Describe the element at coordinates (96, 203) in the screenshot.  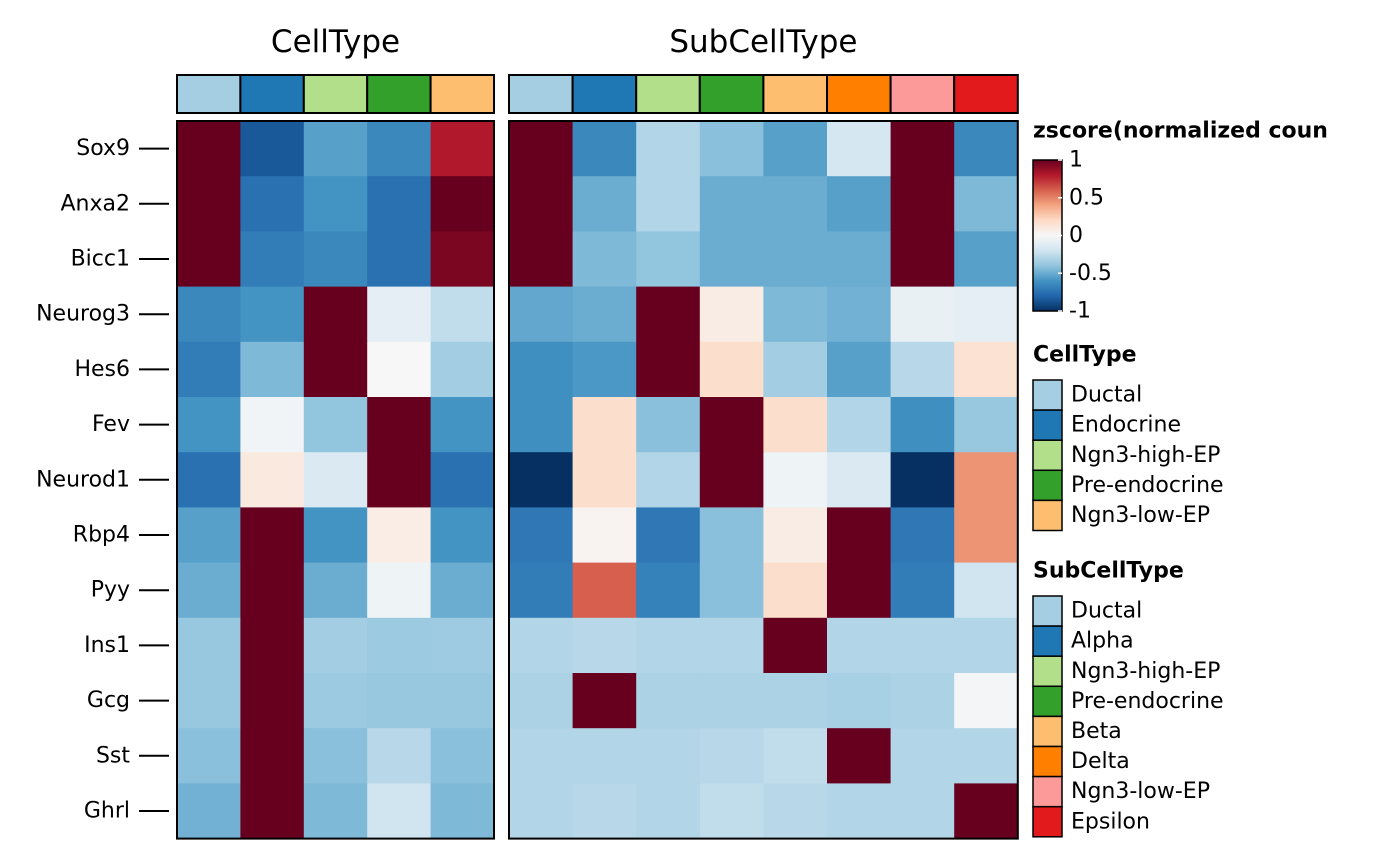
I see `gene-label: Anxa2` at that location.